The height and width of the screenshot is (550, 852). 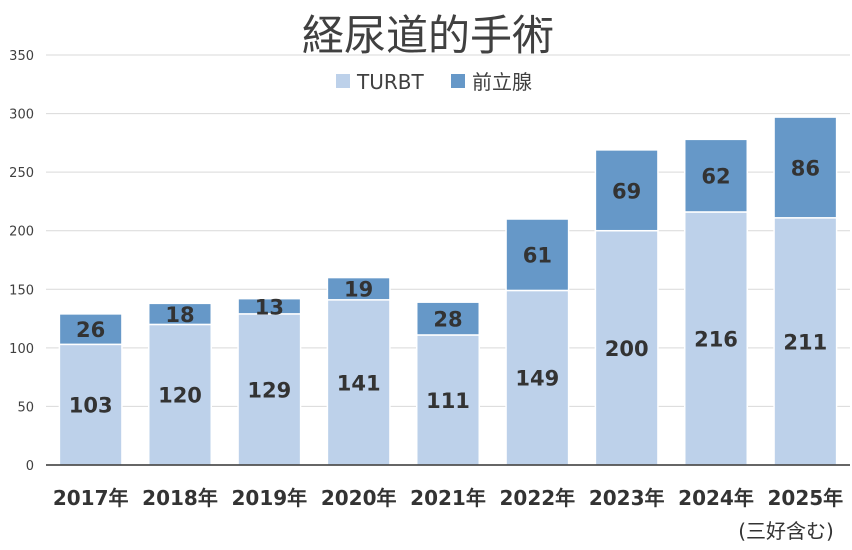 What do you see at coordinates (91, 406) in the screenshot?
I see `data-label: 103` at bounding box center [91, 406].